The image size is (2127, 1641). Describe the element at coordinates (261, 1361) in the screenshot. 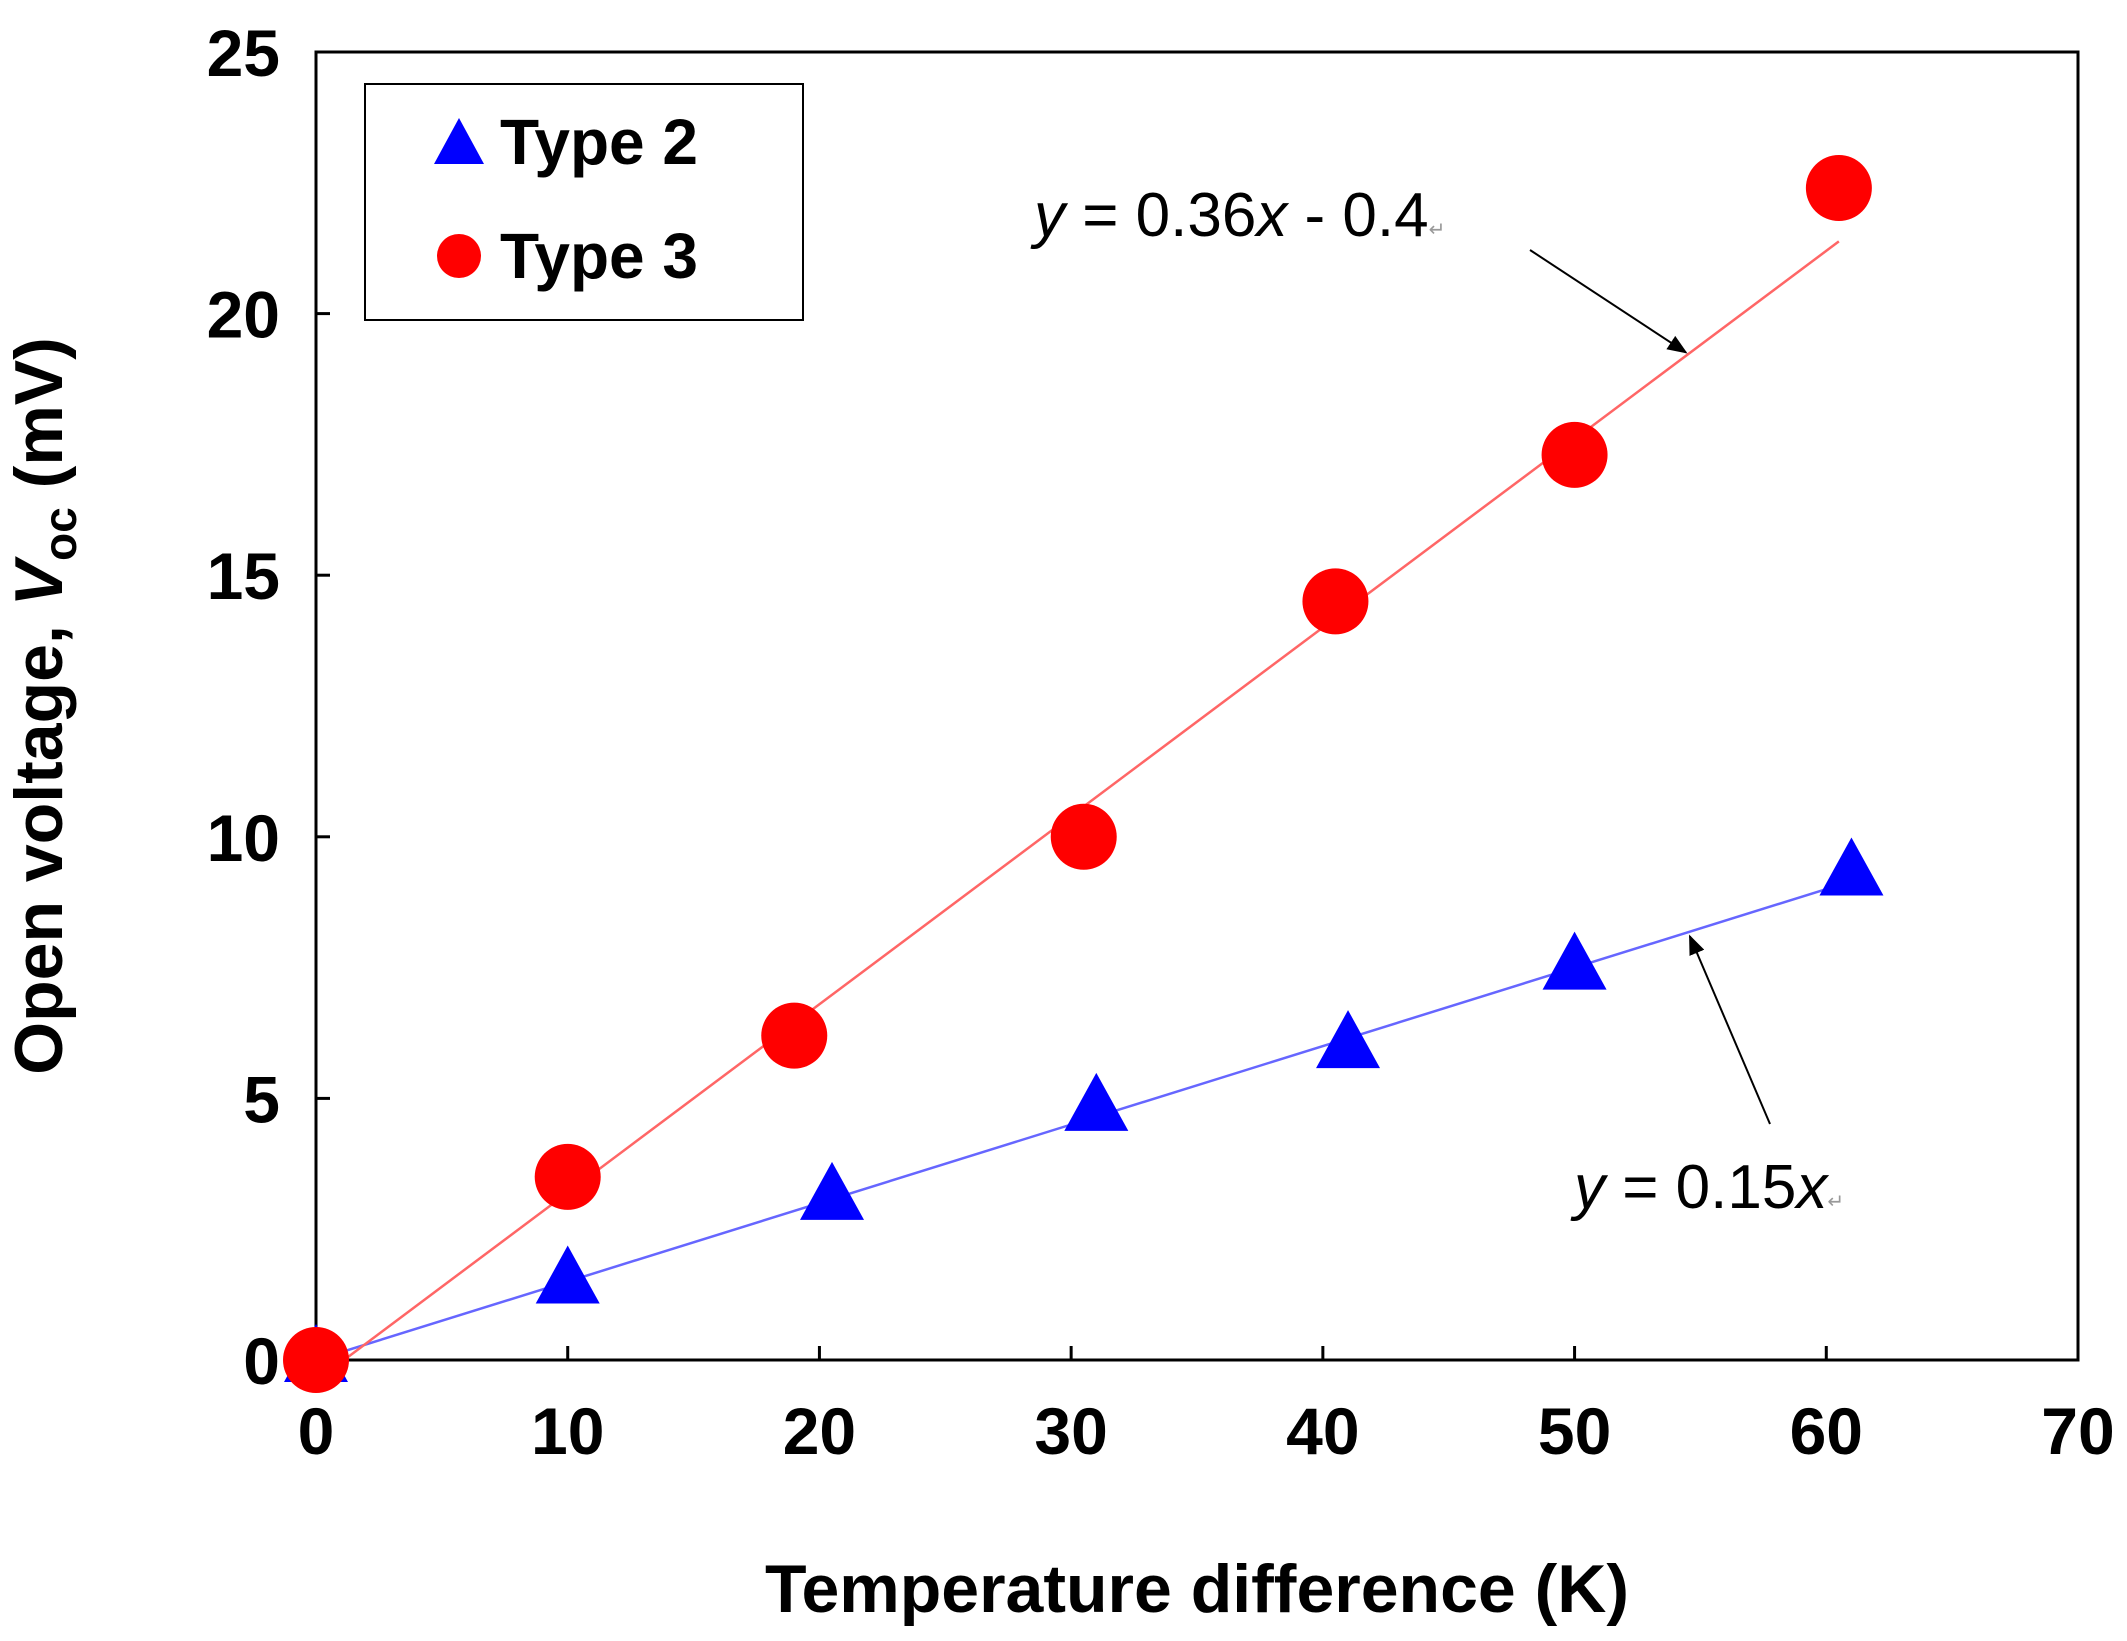

I see `y-tick-label: 0` at that location.